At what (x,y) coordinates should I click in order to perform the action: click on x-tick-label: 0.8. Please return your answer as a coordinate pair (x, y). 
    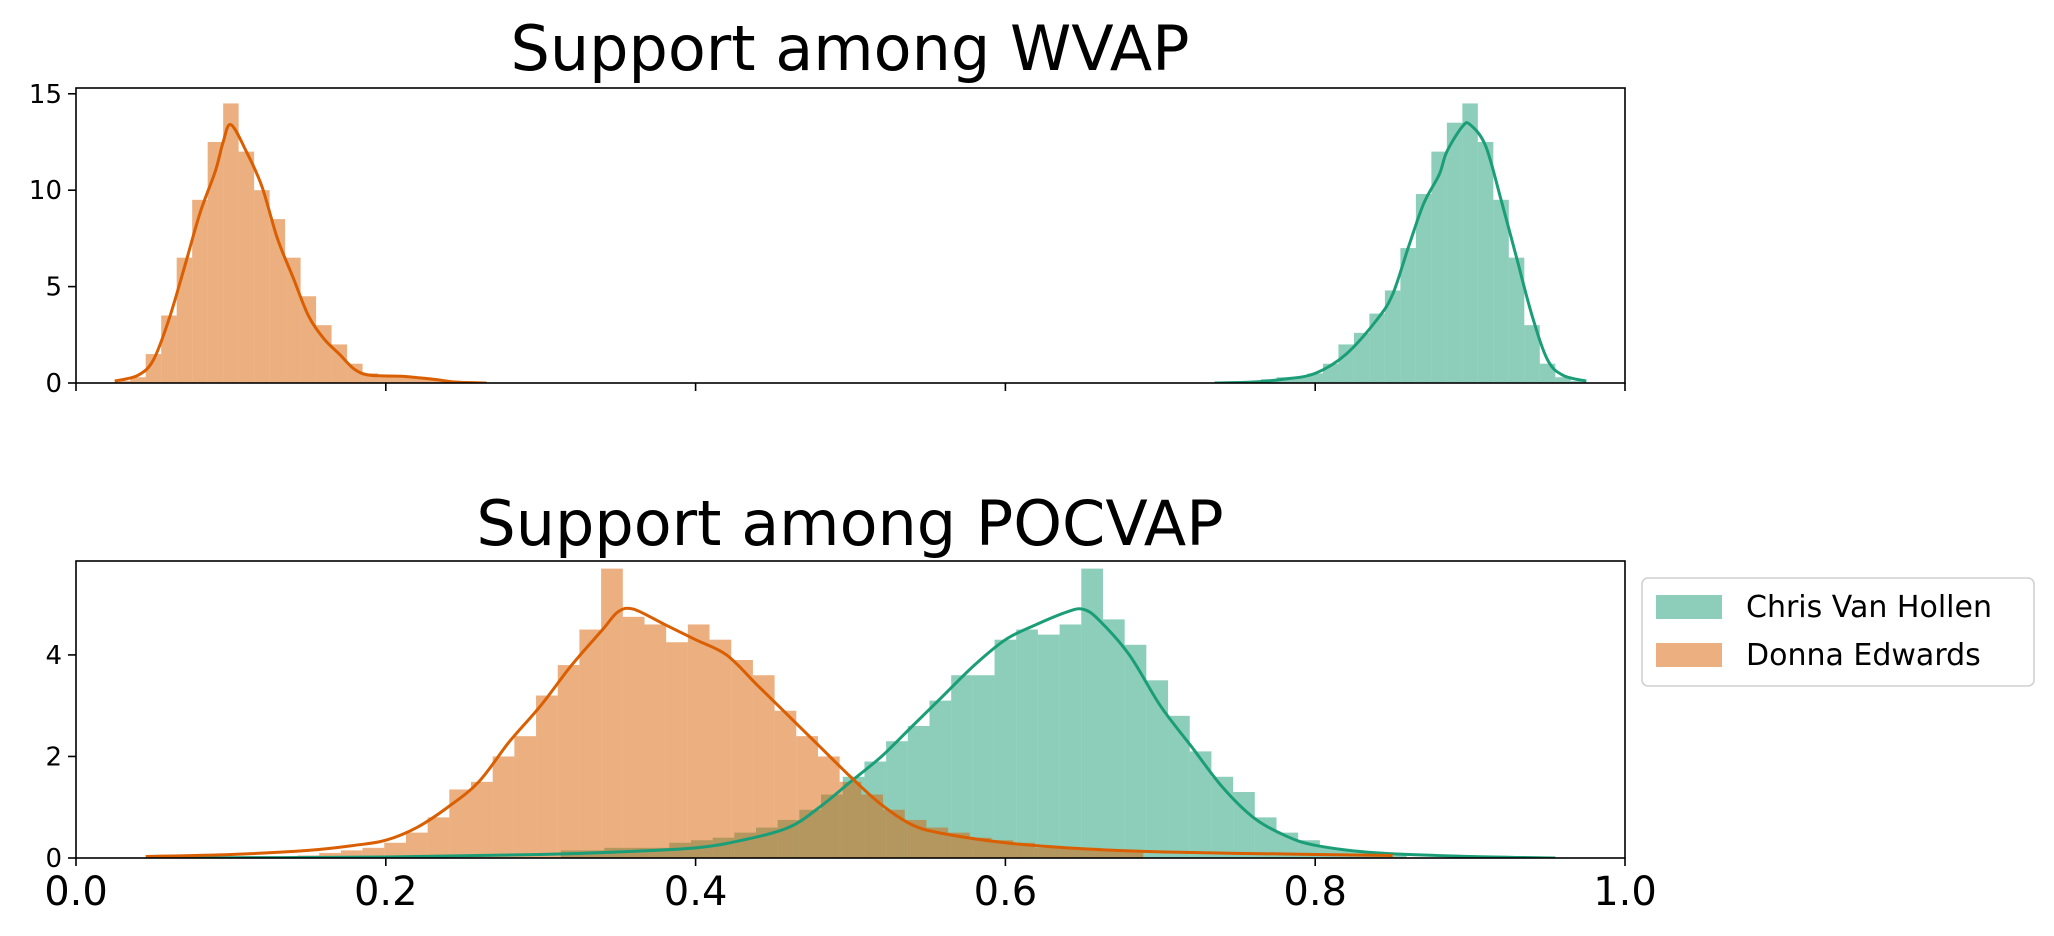
    Looking at the image, I should click on (1315, 892).